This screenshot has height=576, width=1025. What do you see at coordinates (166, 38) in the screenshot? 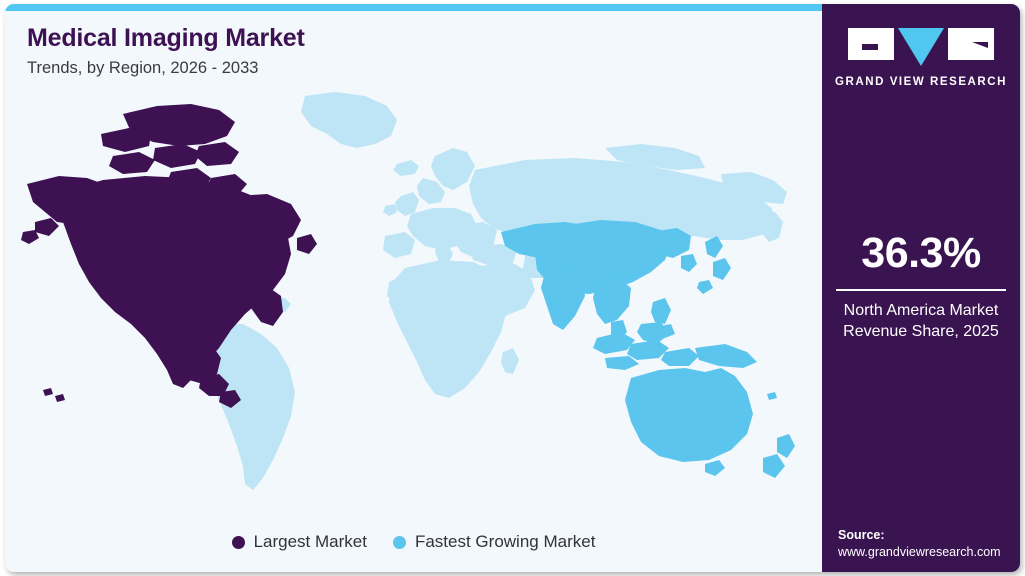
I see `page-title: Medical Imaging Market` at bounding box center [166, 38].